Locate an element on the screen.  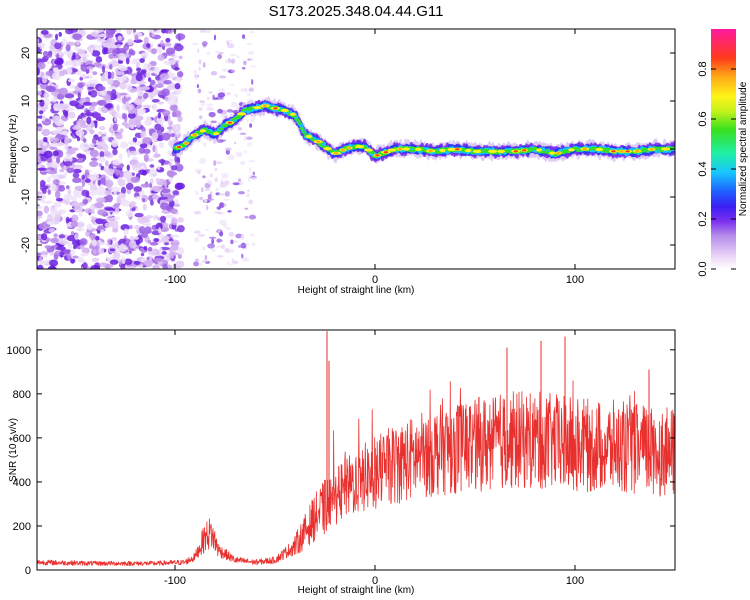
snr-xlabel: Height of straight line (km) is located at coordinates (356, 590).